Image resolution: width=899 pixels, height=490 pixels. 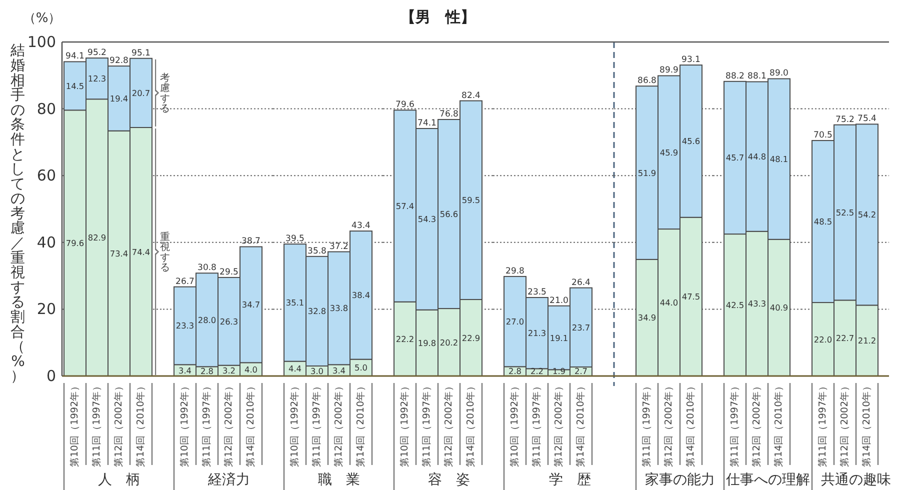 What do you see at coordinates (427, 219) in the screenshot?
I see `data-label: 54.3` at bounding box center [427, 219].